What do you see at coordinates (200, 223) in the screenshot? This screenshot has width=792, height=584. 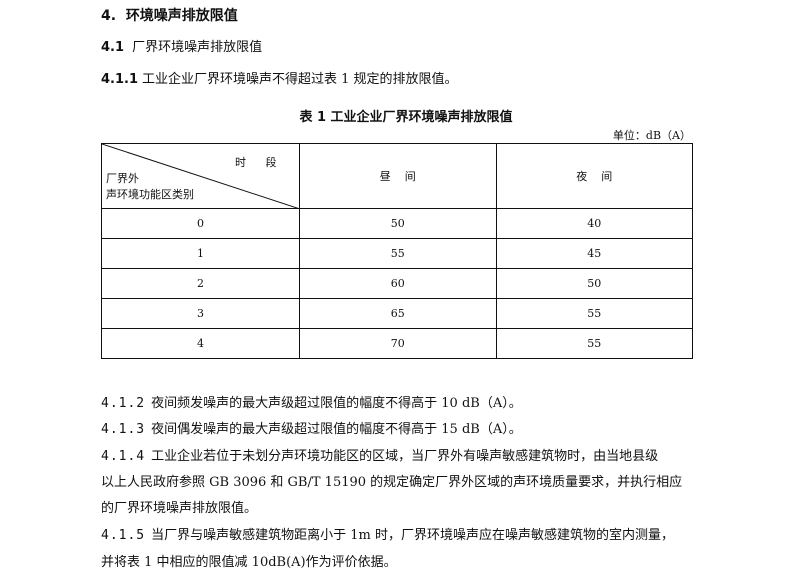 I see `zone-cell: 0` at bounding box center [200, 223].